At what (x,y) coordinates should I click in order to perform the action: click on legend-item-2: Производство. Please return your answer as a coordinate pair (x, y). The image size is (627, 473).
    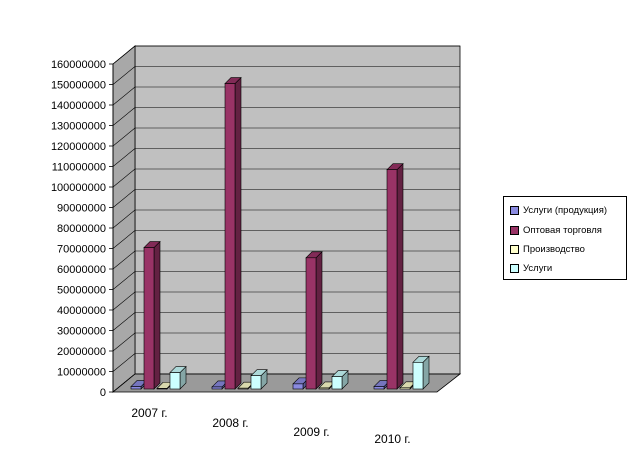
    Looking at the image, I should click on (547, 249).